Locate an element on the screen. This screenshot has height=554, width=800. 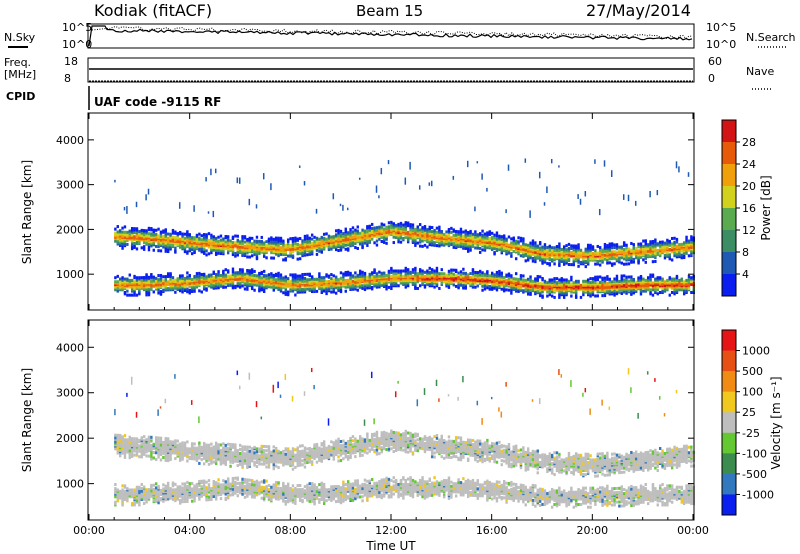
noise-search-series is located at coordinates (392, 33).